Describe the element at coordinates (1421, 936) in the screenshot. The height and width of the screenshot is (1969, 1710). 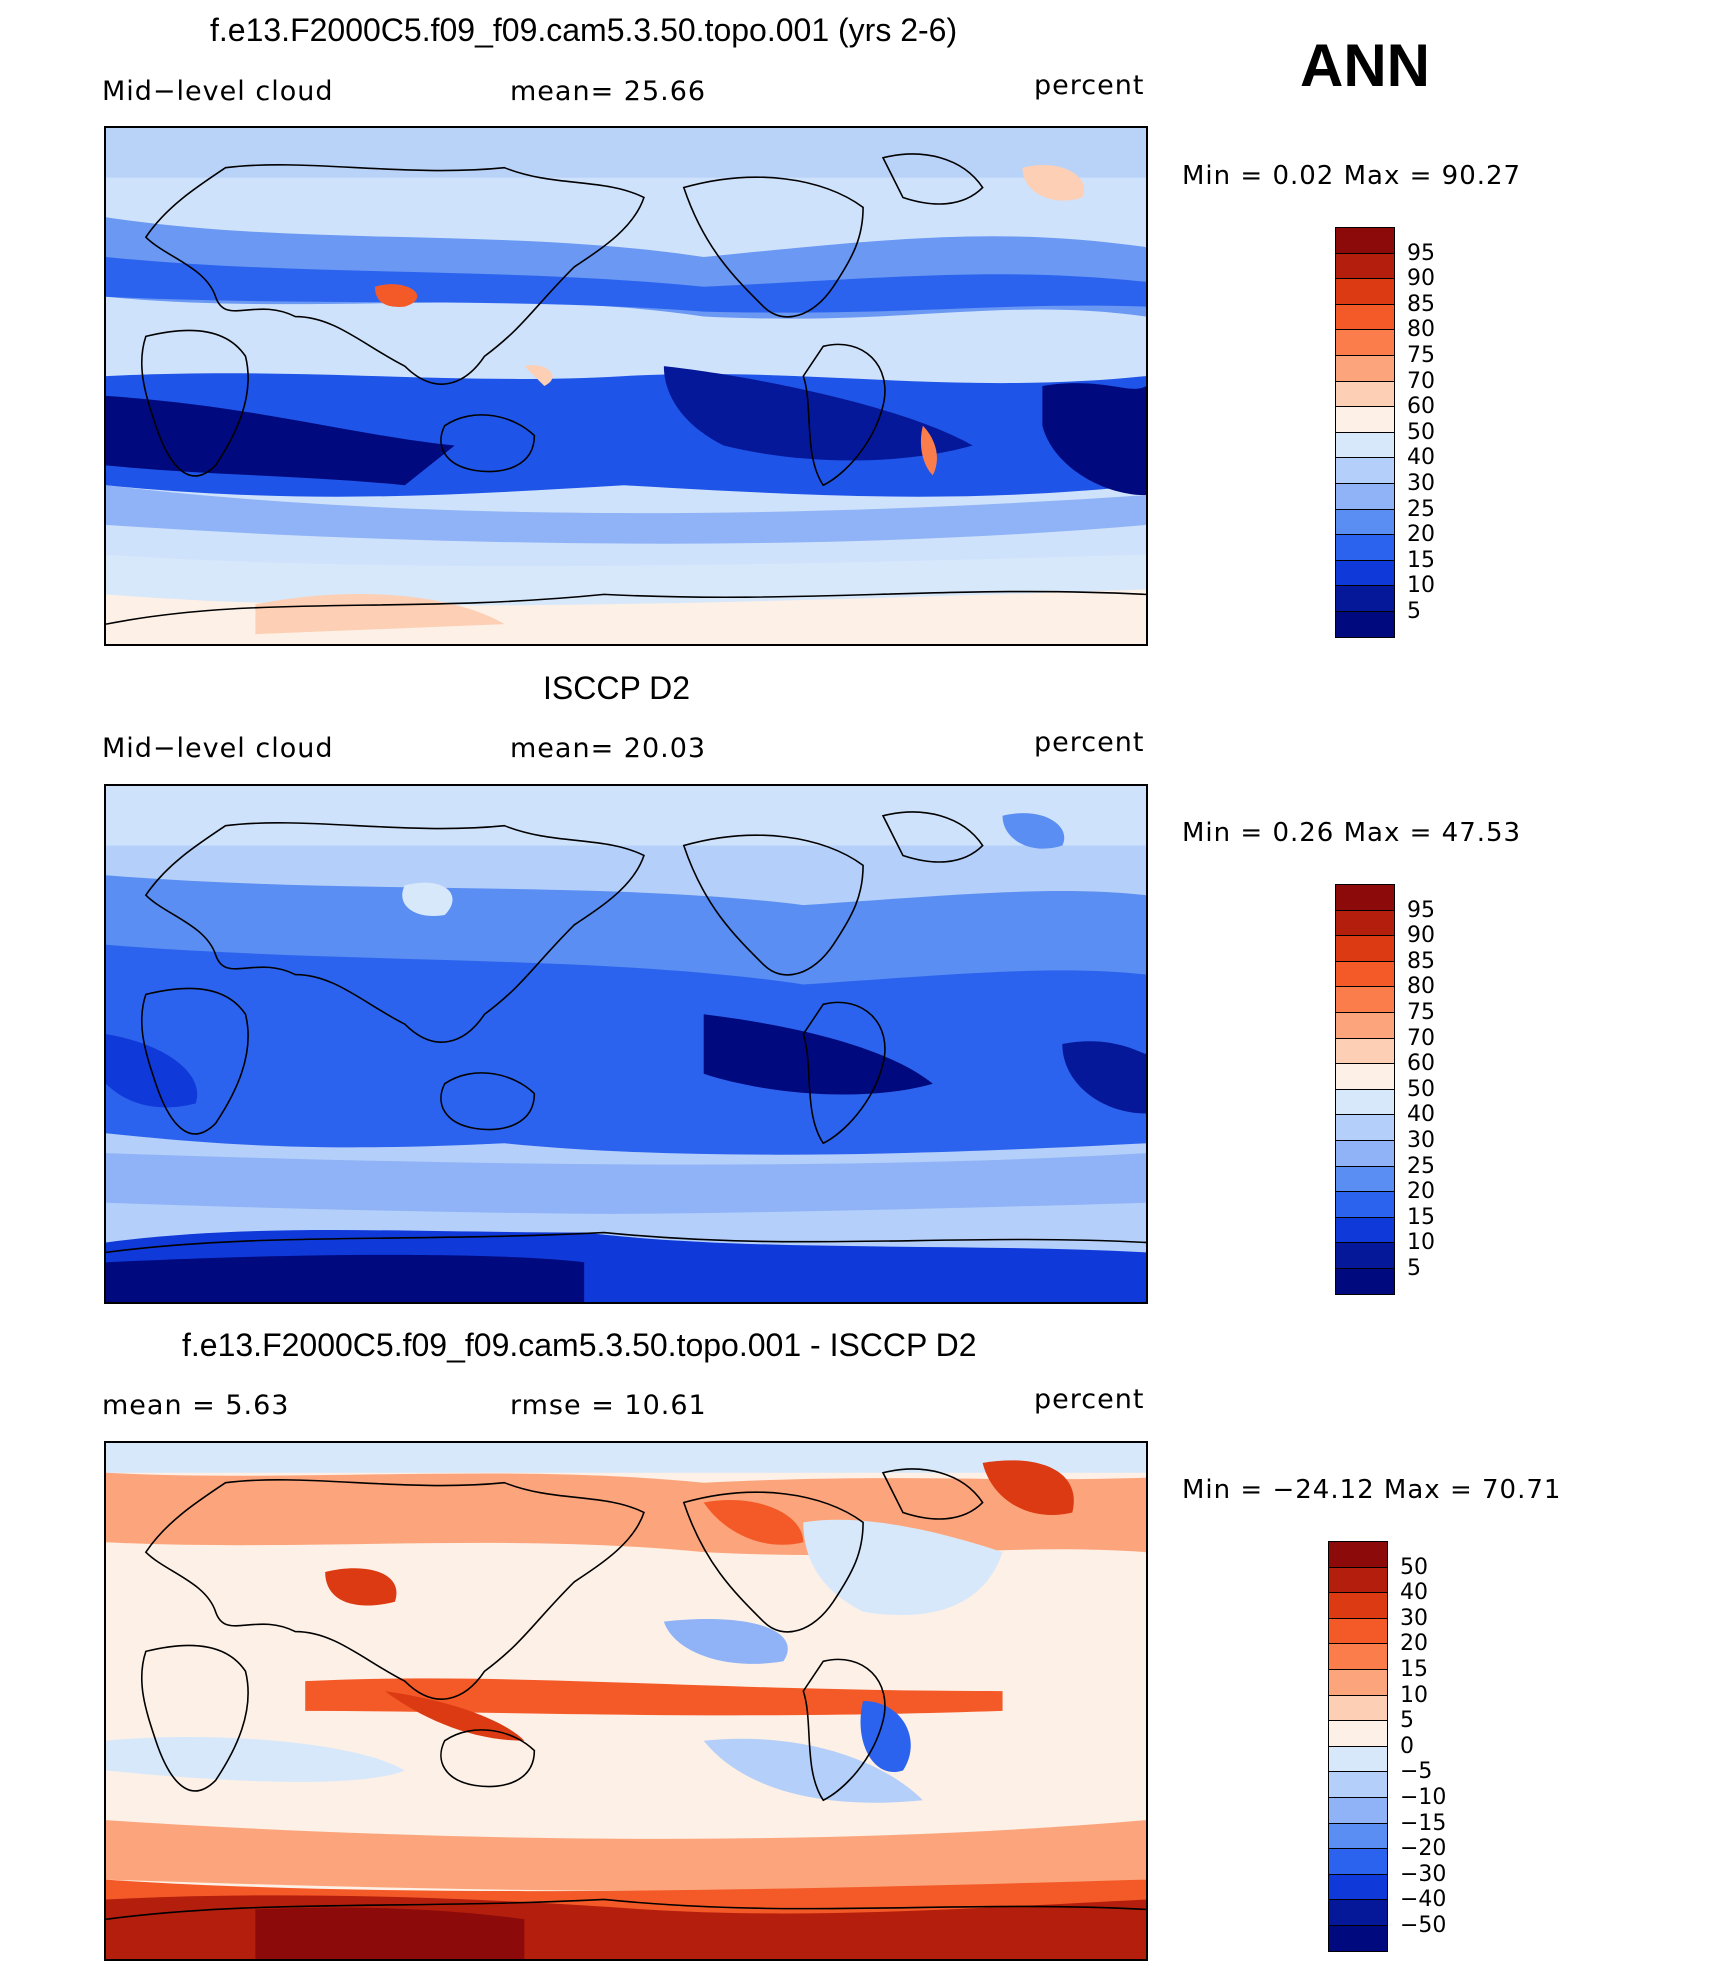
I see `panel-obs-colorbar-label: 90` at that location.